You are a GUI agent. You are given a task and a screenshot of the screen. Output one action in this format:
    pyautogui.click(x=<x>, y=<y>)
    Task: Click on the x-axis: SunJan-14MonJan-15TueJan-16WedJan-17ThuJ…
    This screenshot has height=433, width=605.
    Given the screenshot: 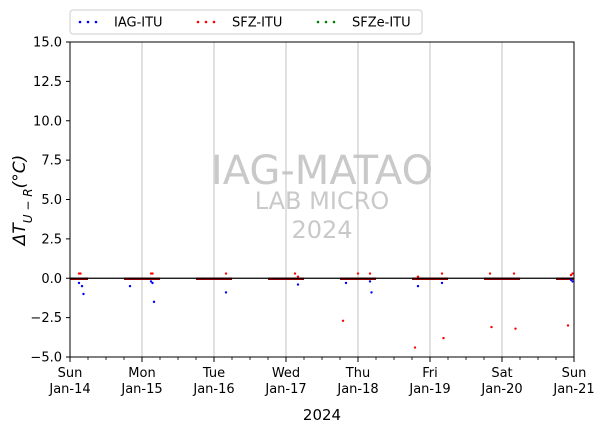 What is the action you would take?
    pyautogui.click(x=321, y=377)
    